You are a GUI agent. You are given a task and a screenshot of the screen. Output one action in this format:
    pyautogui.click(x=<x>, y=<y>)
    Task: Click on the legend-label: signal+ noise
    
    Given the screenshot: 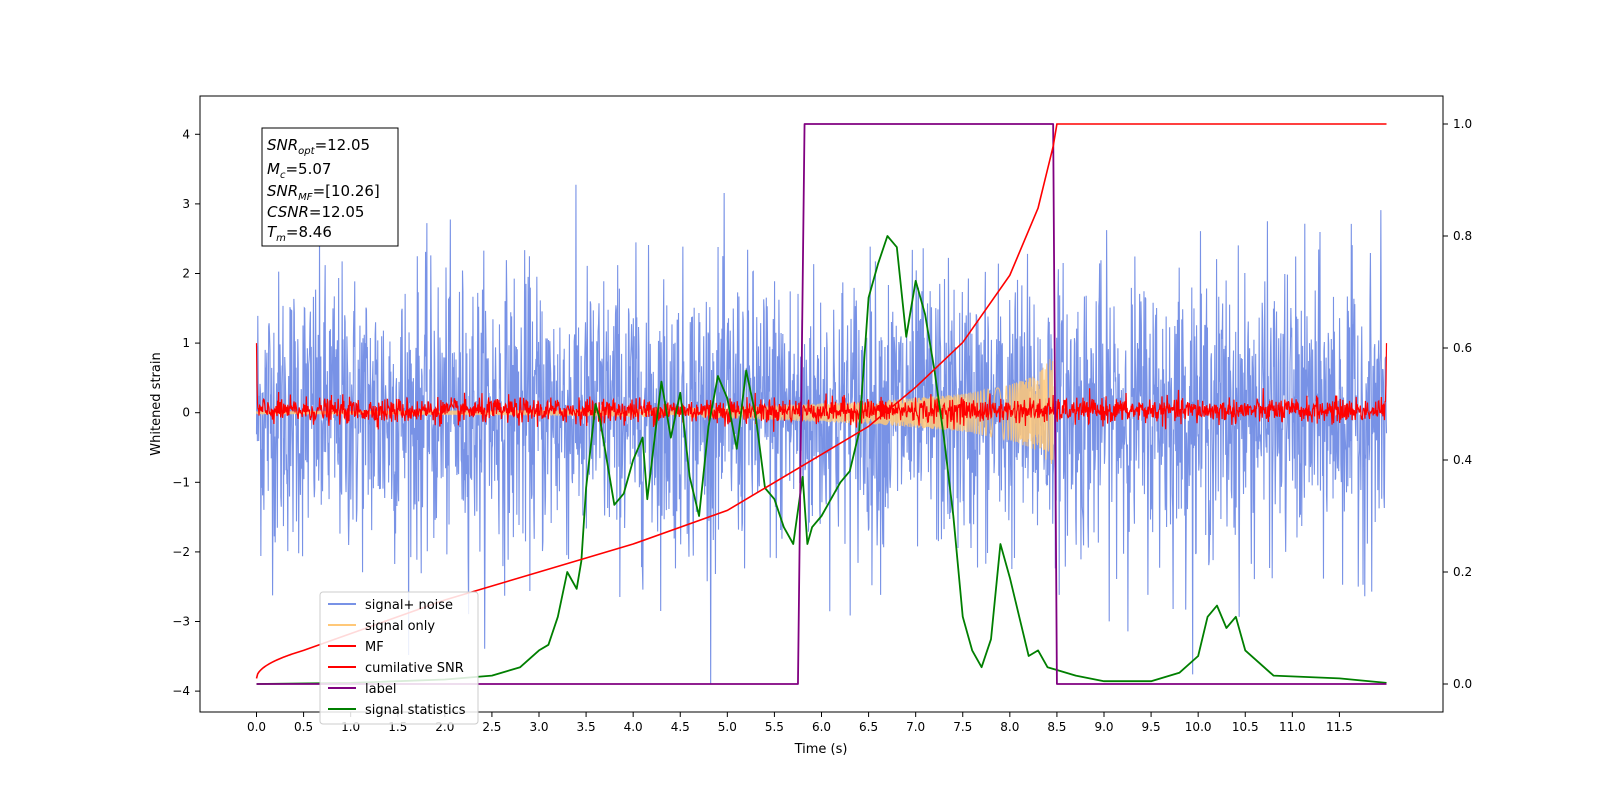 What is the action you would take?
    pyautogui.click(x=409, y=605)
    